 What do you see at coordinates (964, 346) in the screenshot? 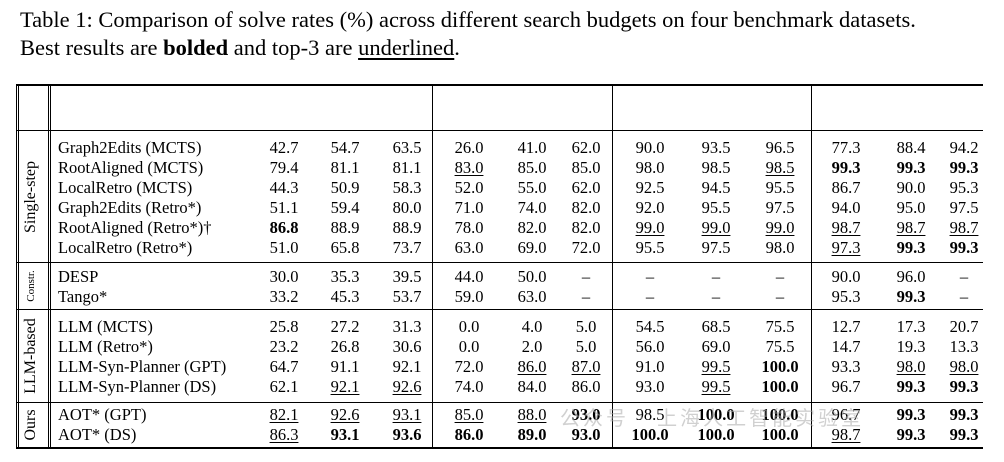
I see `table-cell: 13.3` at bounding box center [964, 346].